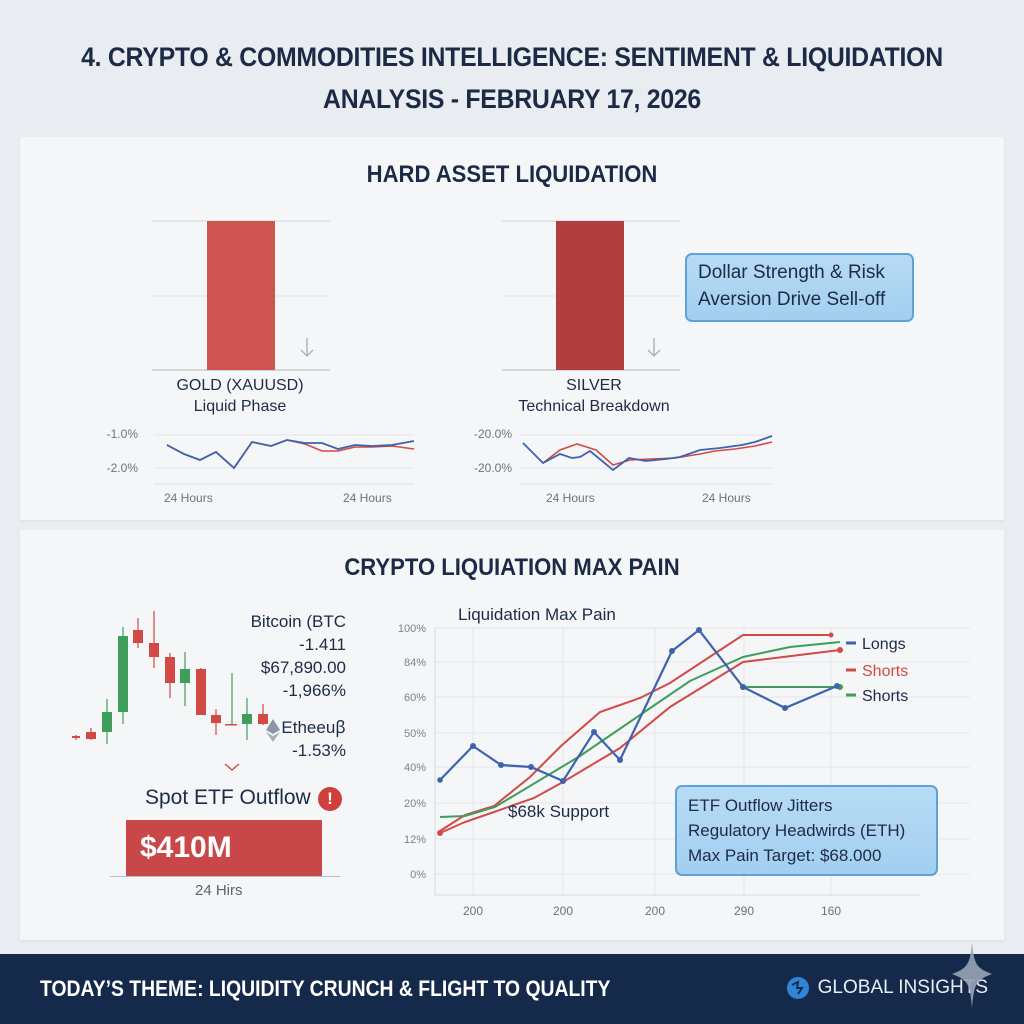 This screenshot has width=1024, height=1024. Describe the element at coordinates (123, 468) in the screenshot. I see `svg-text: -2.0%` at that location.